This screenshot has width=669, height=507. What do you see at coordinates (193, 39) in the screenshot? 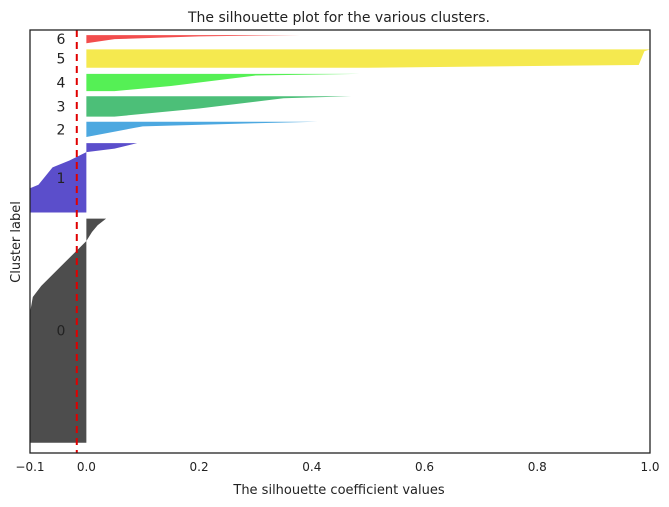
I see `cluster-6-silhouette` at bounding box center [193, 39].